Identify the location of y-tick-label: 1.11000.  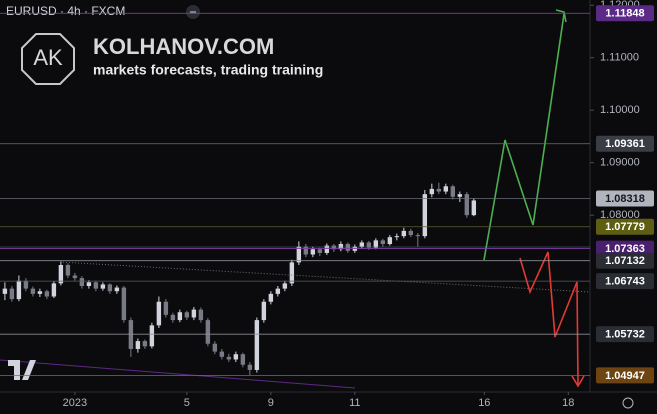
(619, 58).